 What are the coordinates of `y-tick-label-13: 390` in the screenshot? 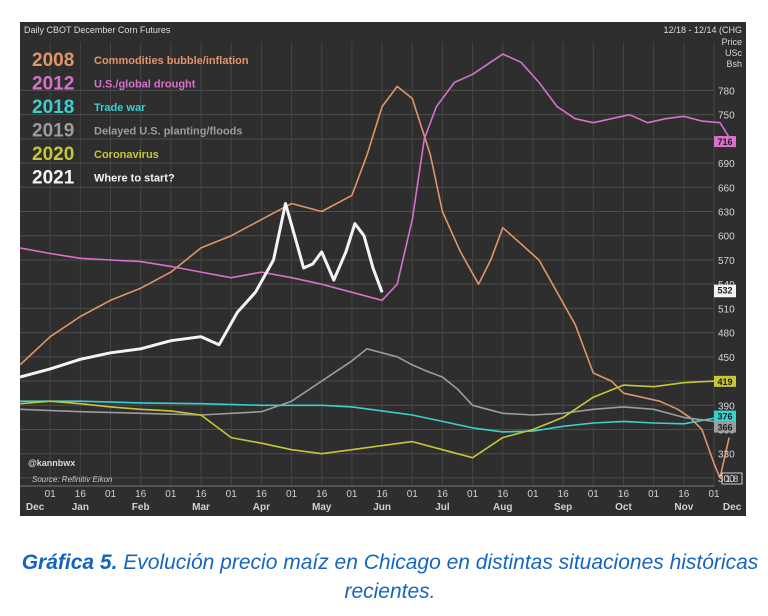 It's located at (726, 406).